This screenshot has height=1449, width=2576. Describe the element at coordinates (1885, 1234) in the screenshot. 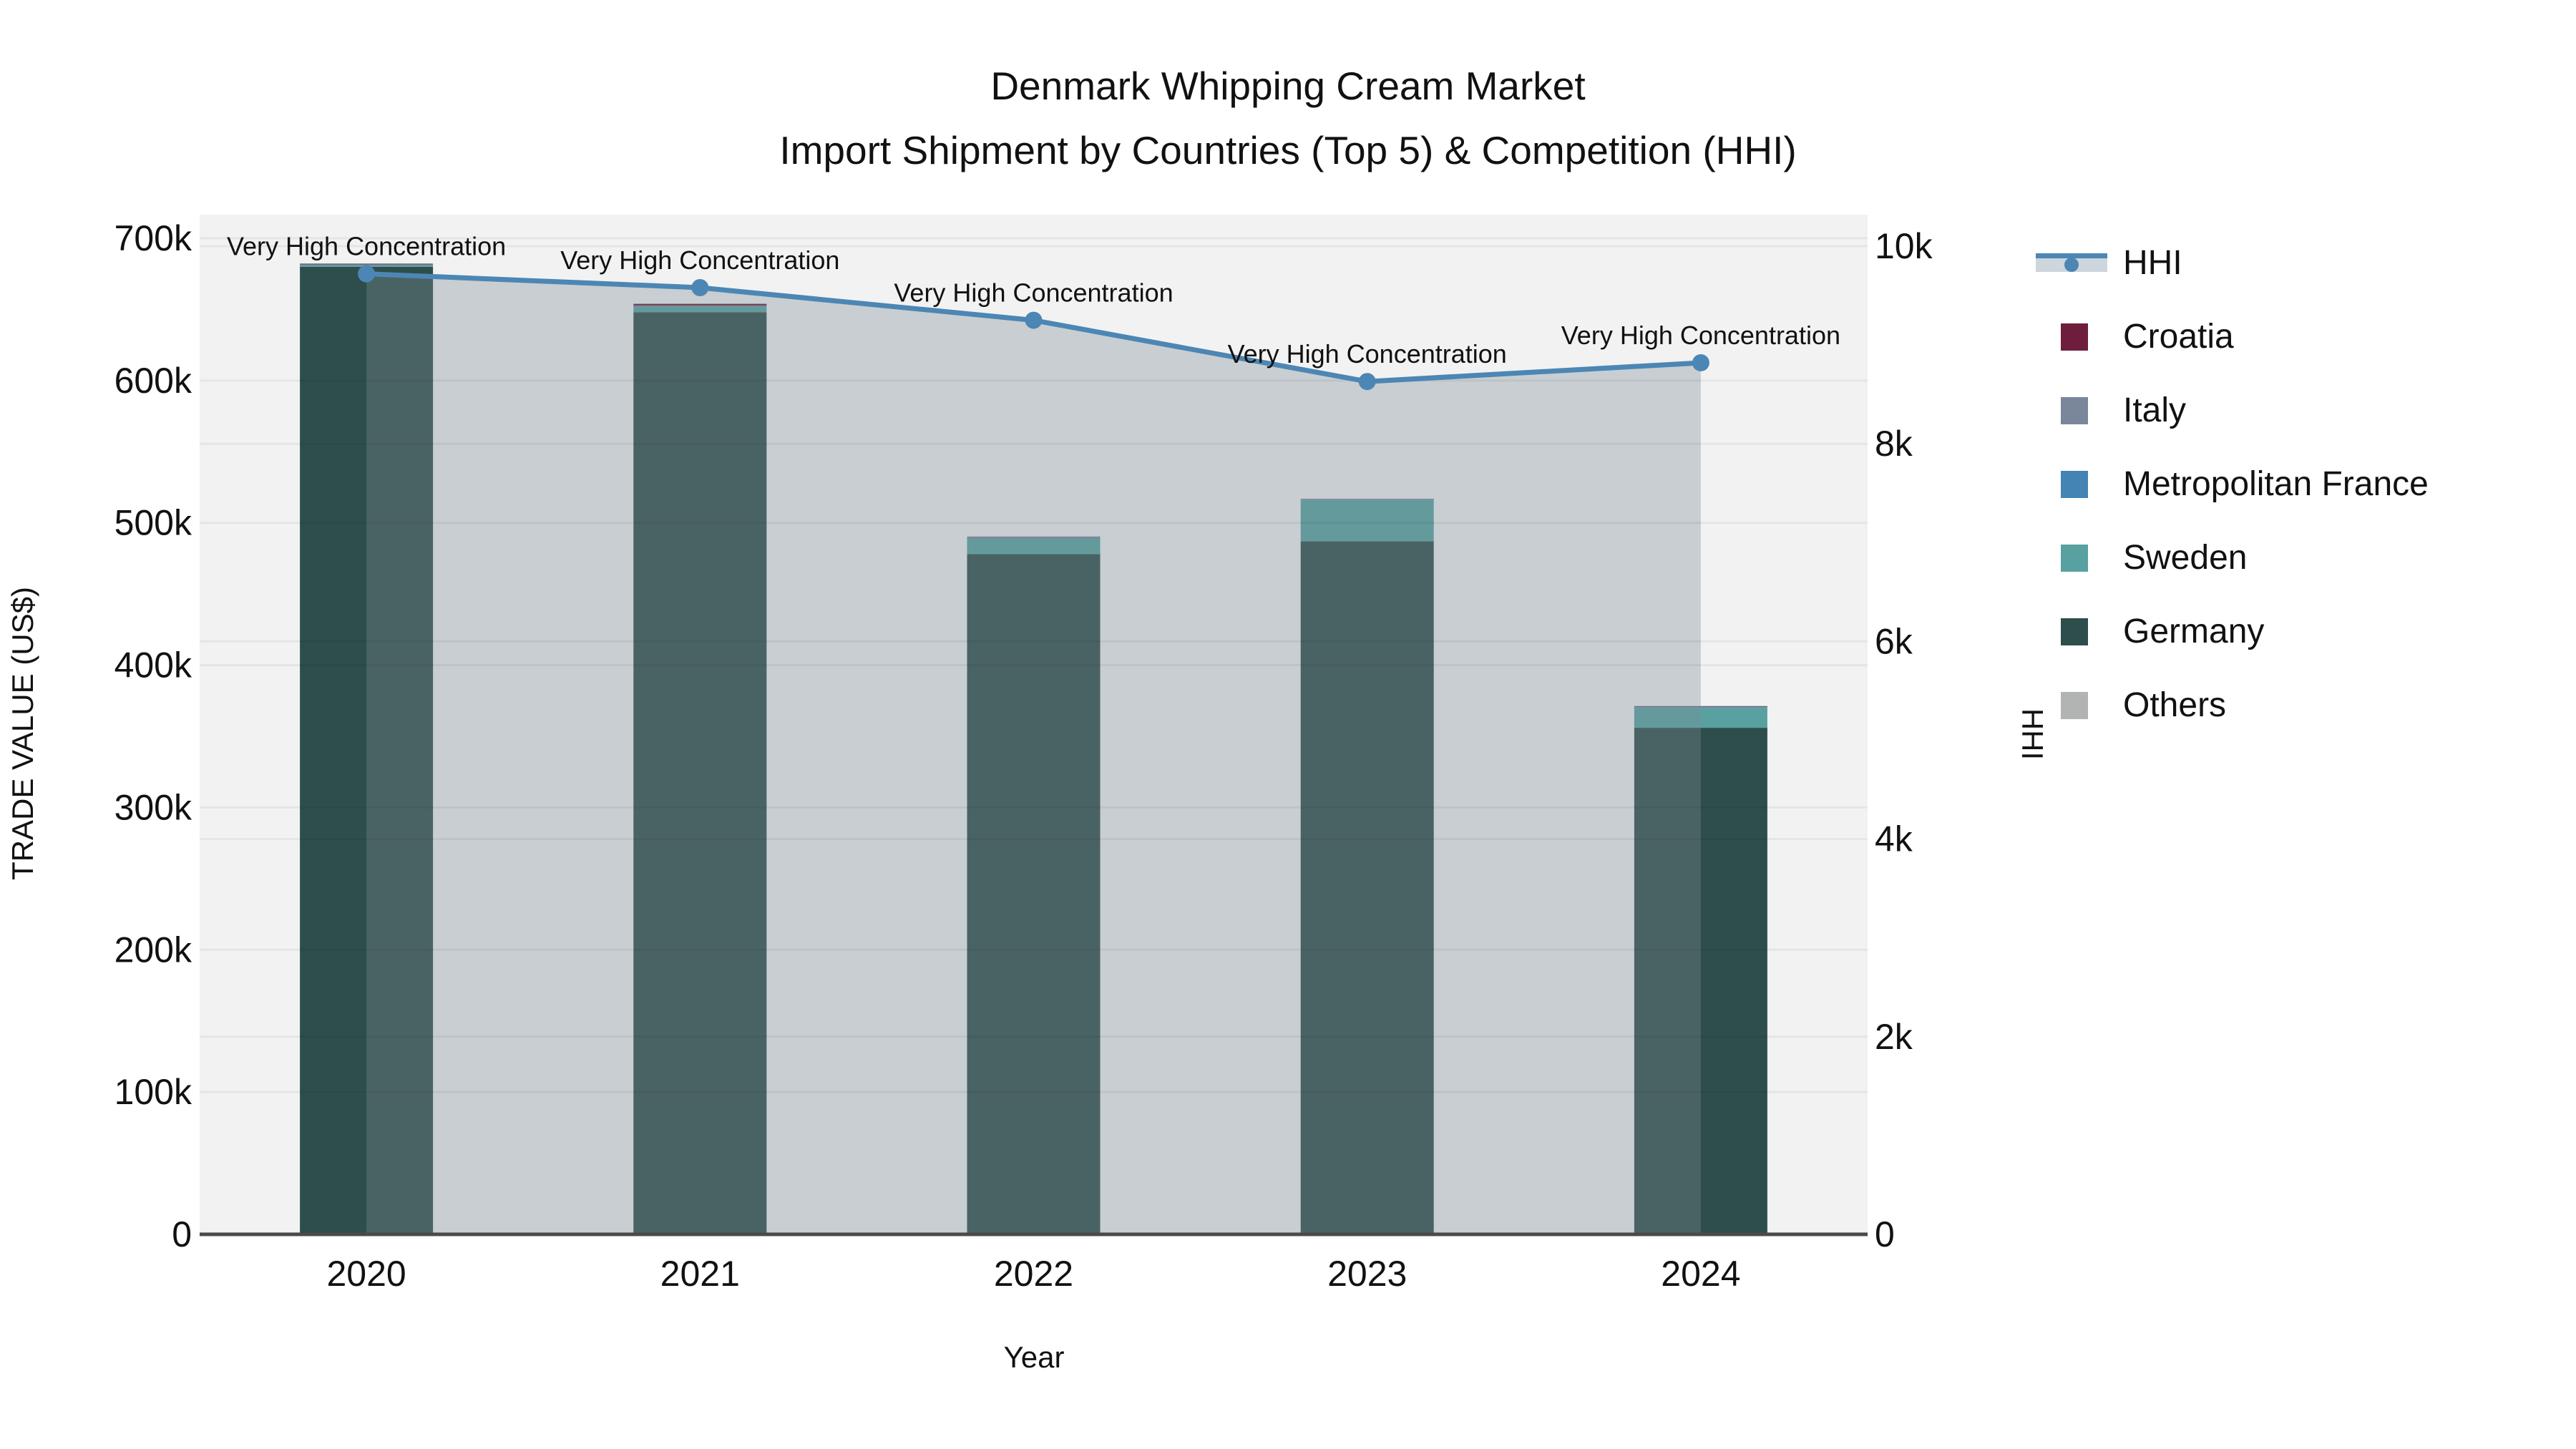

I see `right-tick-0: 0` at that location.